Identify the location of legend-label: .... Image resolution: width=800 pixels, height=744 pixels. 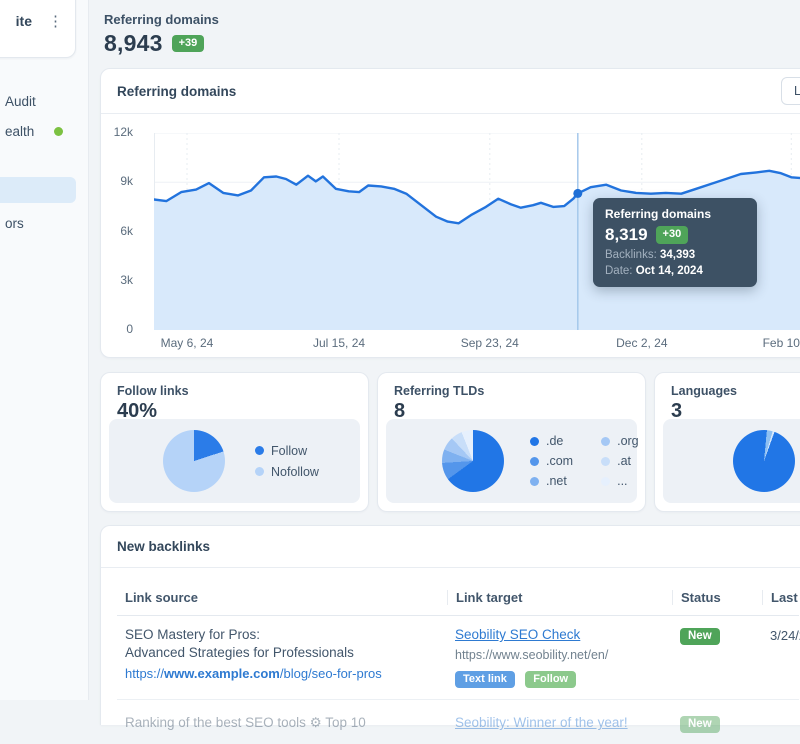
(622, 481).